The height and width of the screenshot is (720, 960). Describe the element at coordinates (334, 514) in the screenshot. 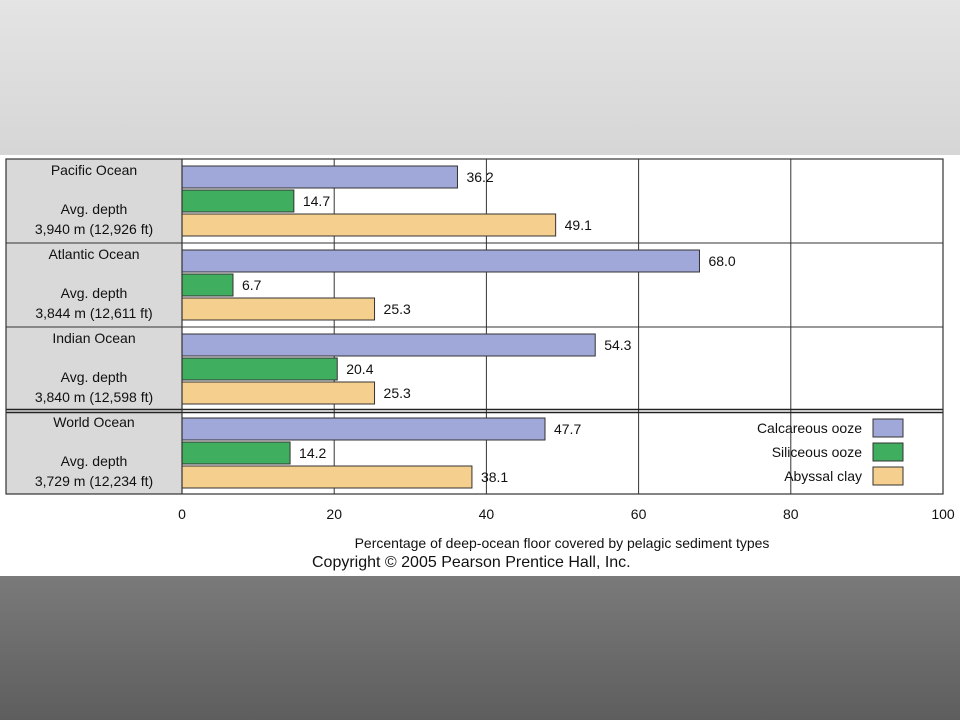

I see `x-tick-label: 20` at that location.